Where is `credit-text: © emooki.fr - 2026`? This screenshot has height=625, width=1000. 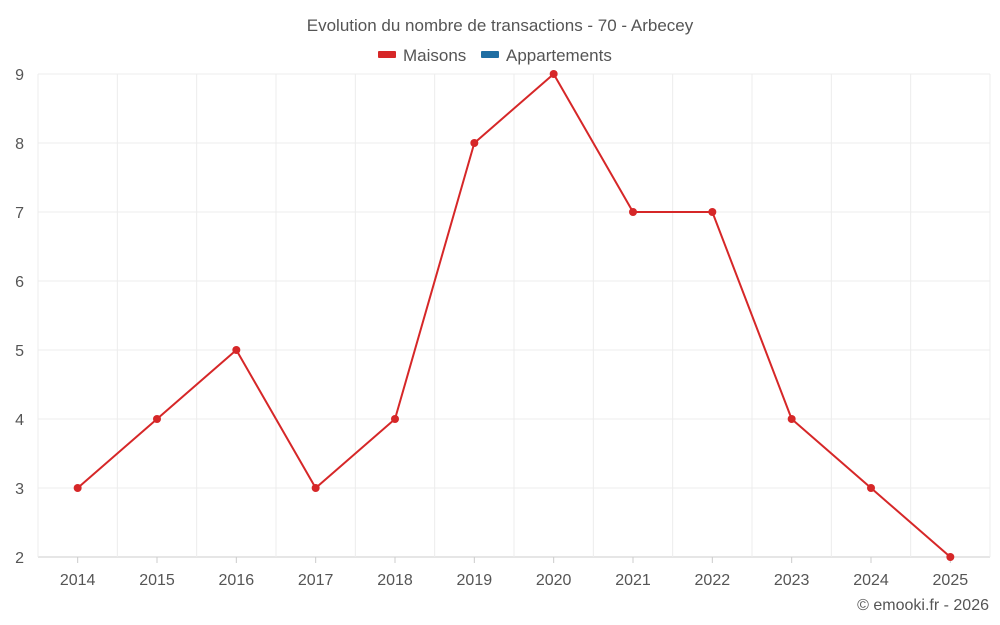 credit-text: © emooki.fr - 2026 is located at coordinates (923, 605).